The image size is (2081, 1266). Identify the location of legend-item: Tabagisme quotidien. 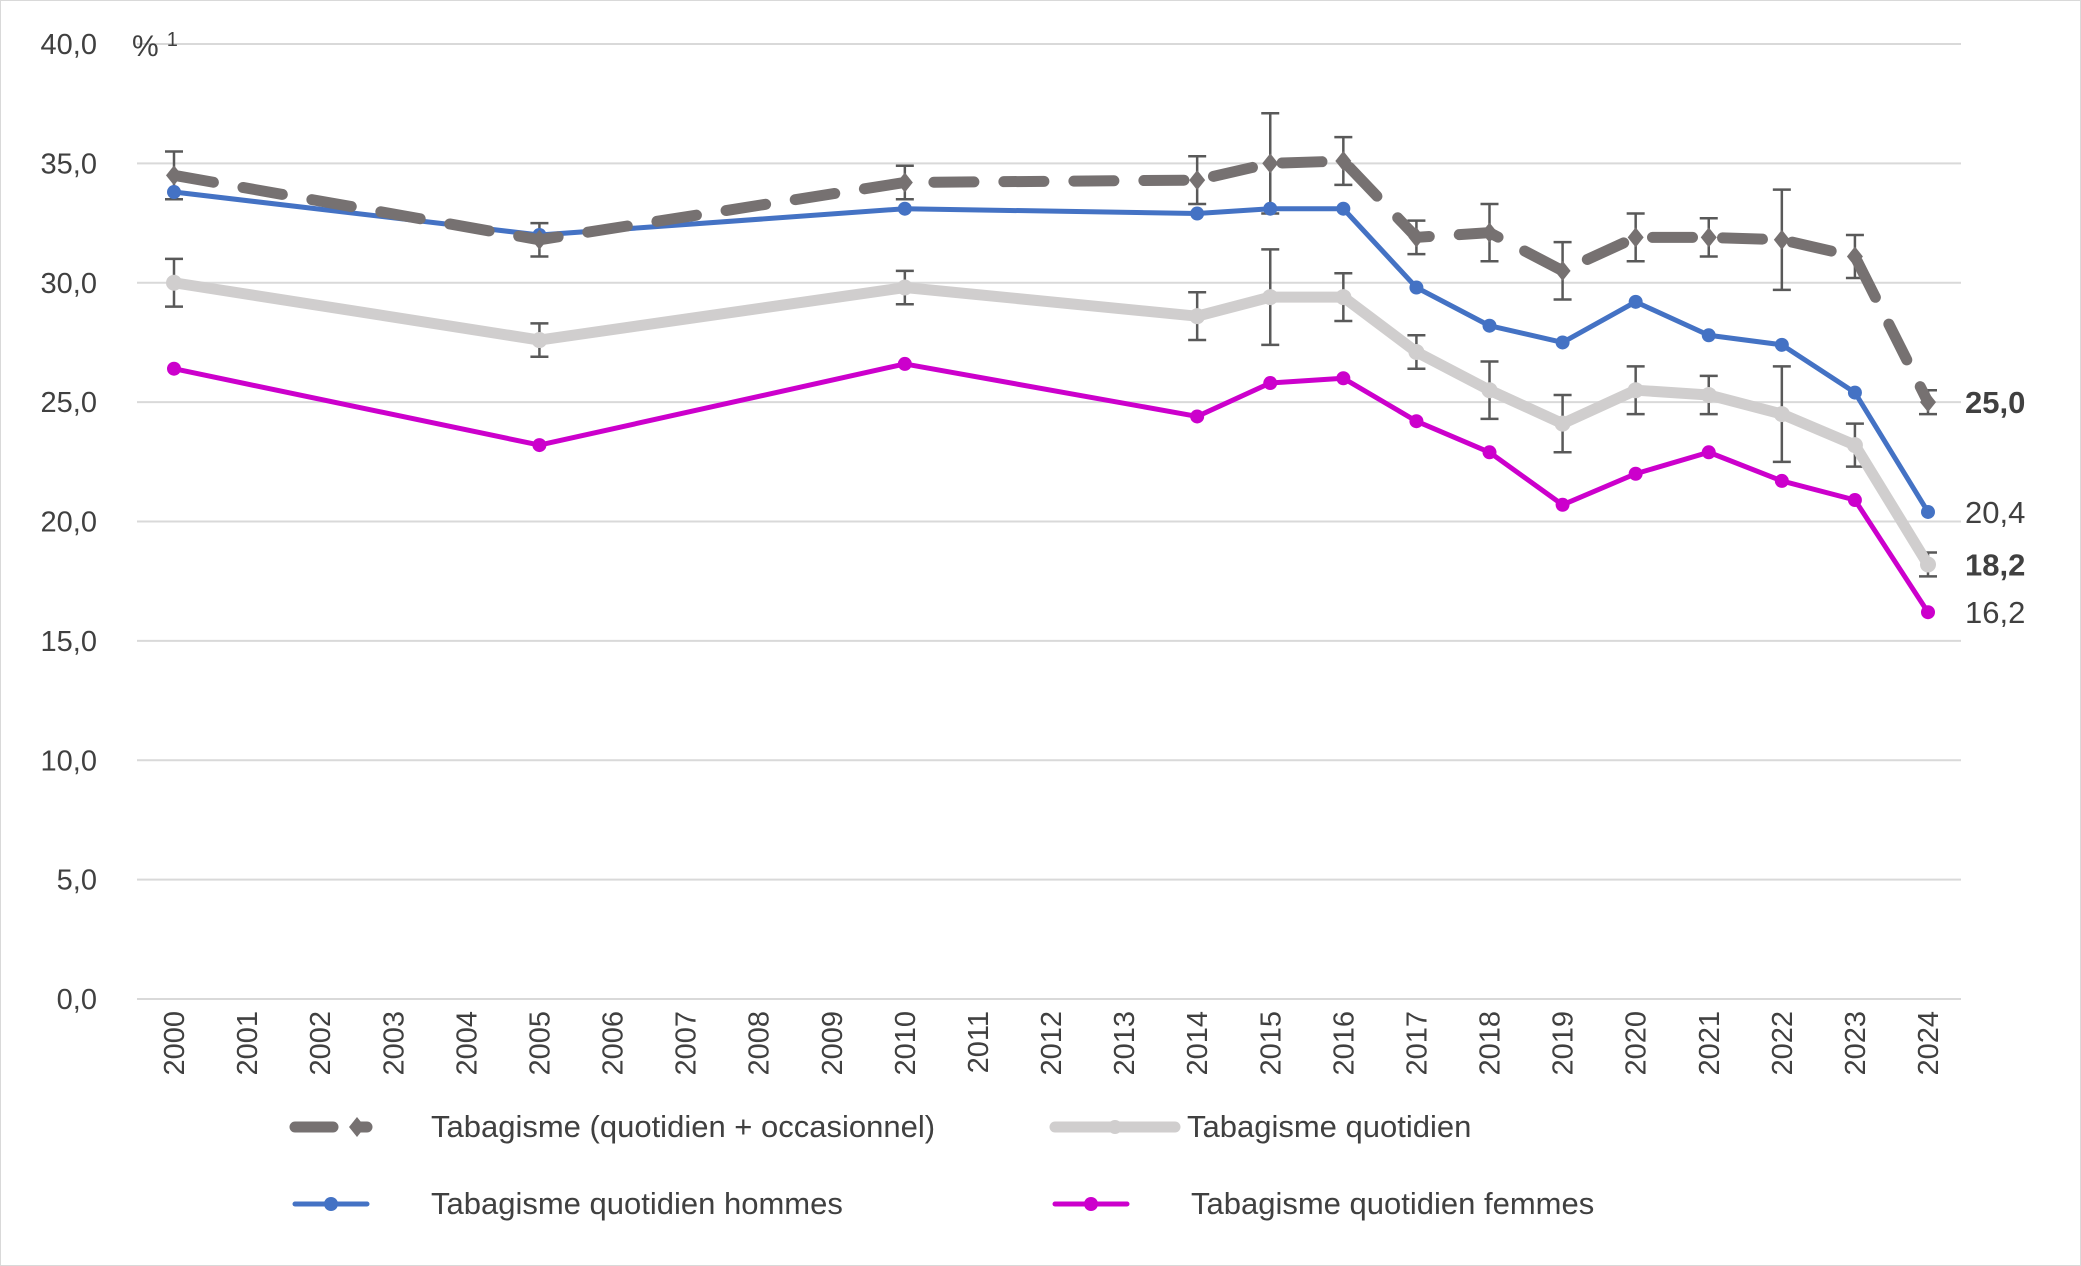
(1260, 1126).